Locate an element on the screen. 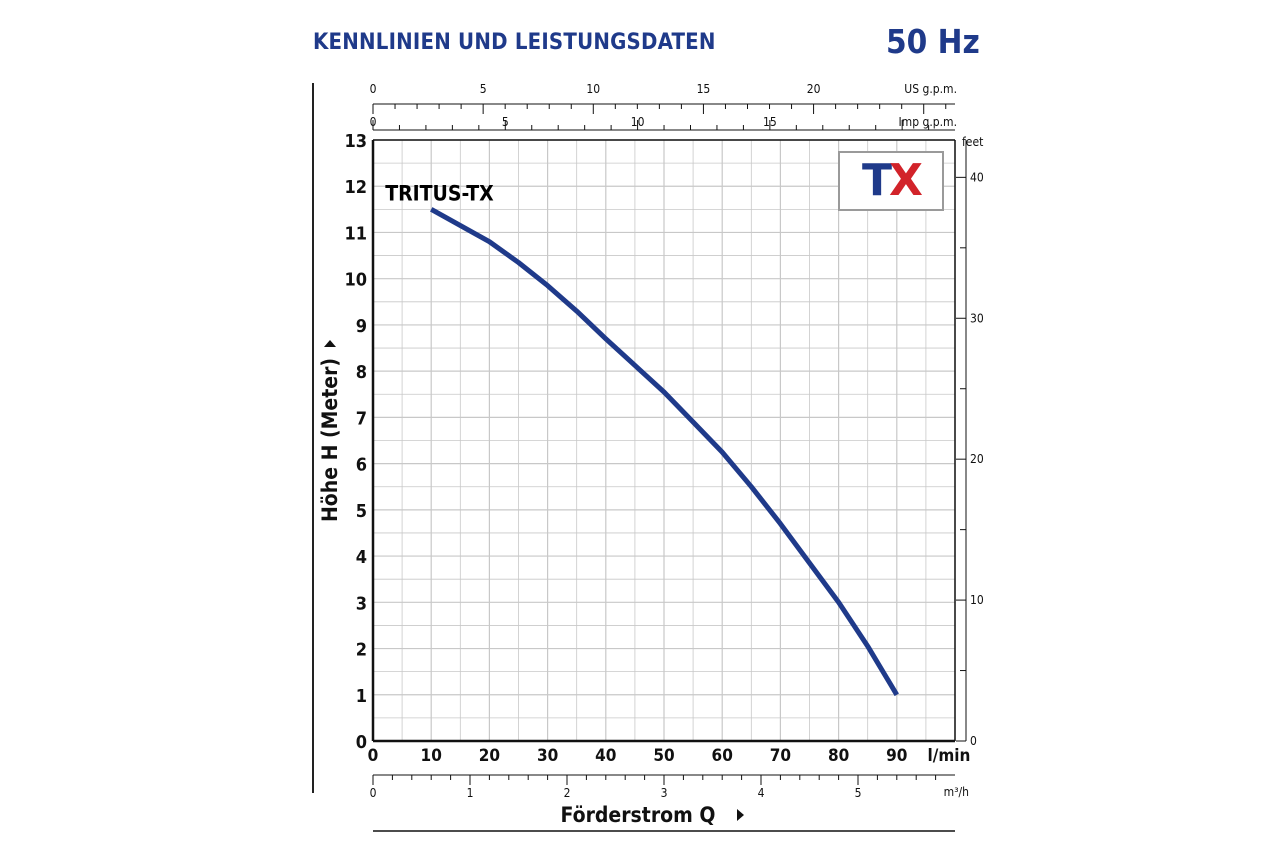 The width and height of the screenshot is (1280, 851). imp-gpm-tick-label: 15 is located at coordinates (770, 122).